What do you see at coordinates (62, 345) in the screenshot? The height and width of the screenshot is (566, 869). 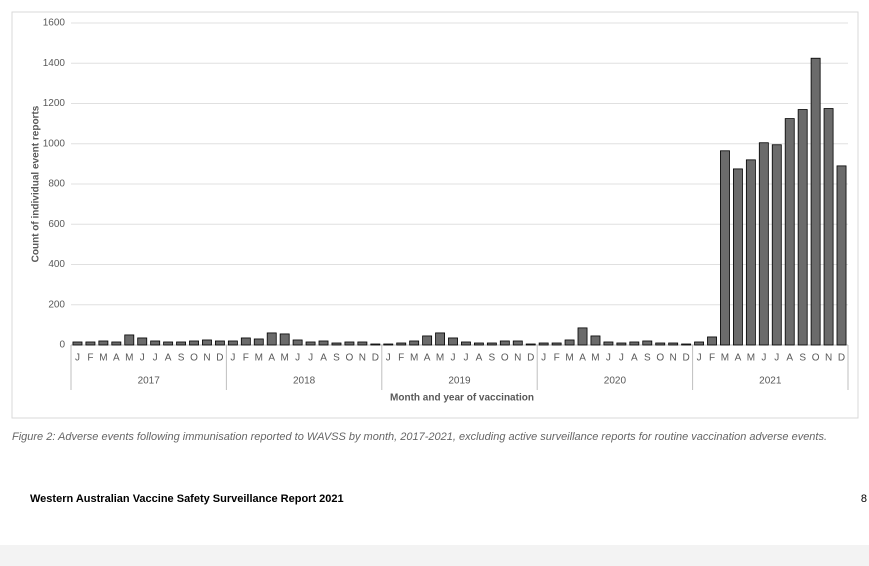 I see `y-tick-label: 0` at bounding box center [62, 345].